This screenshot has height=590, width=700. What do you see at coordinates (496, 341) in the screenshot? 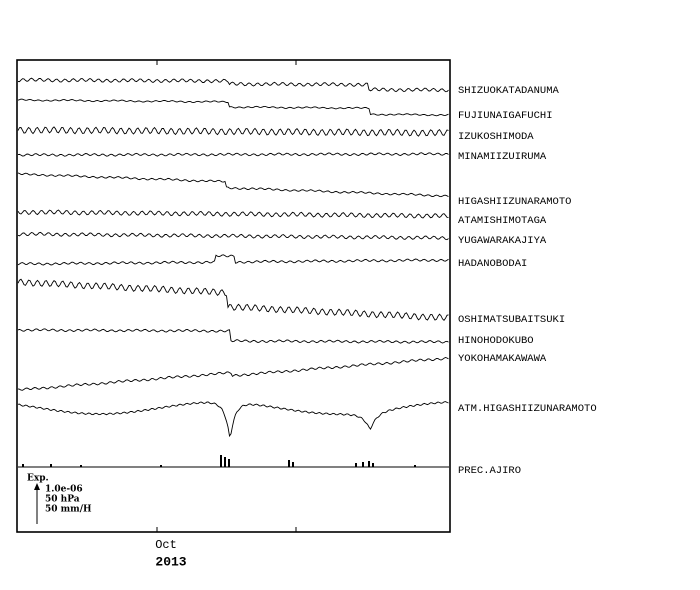
I see `station-label: HINOHODOKUBO` at bounding box center [496, 341].